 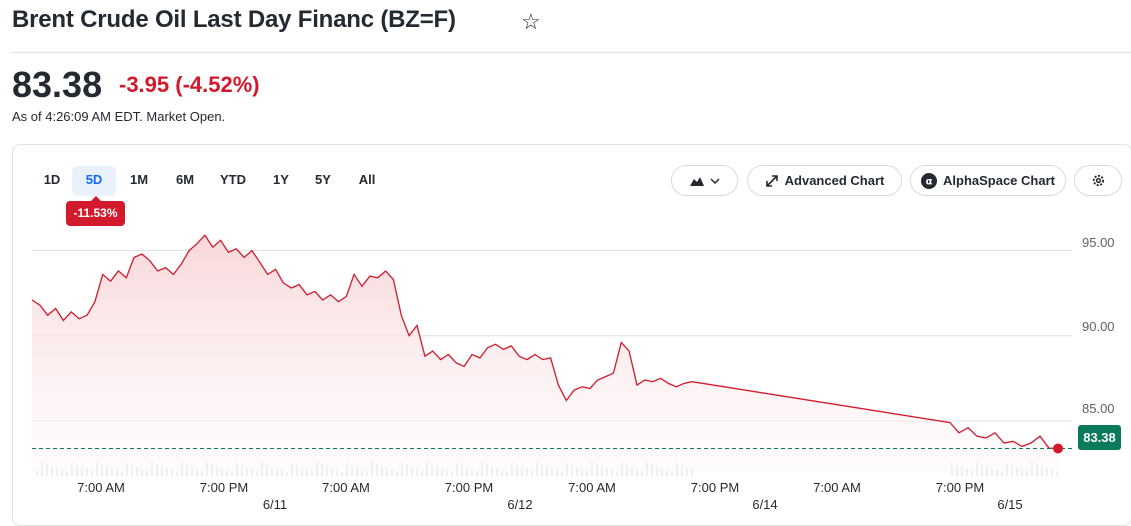 I want to click on expand-arrows-icon, so click(x=771, y=180).